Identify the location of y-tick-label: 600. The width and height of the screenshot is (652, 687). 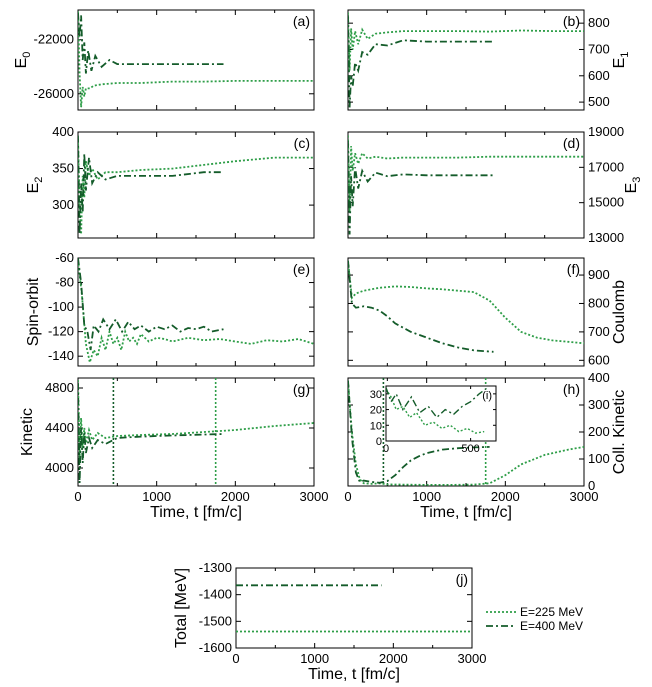
(599, 359).